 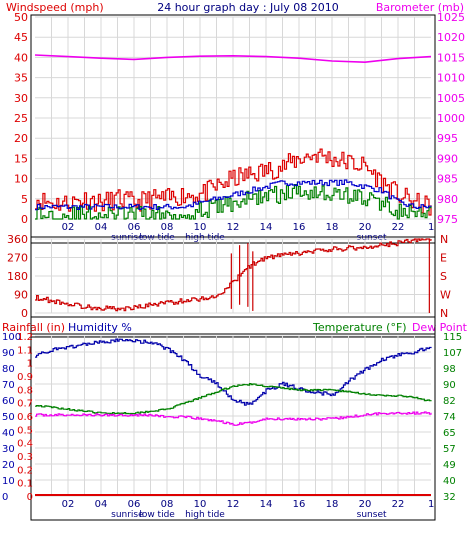 What do you see at coordinates (101, 504) in the screenshot?
I see `climate-x-tick: 04` at bounding box center [101, 504].